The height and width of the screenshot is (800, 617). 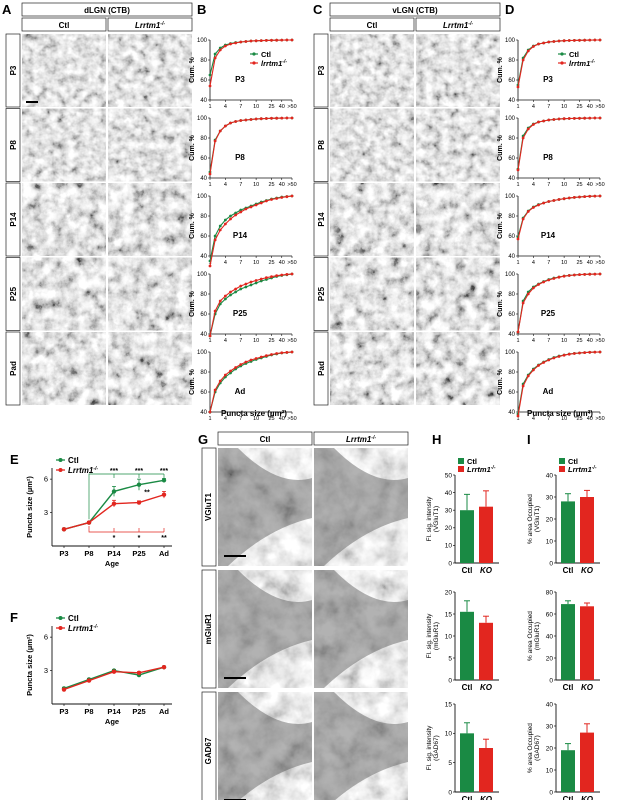 What do you see at coordinates (590, 419) in the screenshot?
I see `x-tick-label: 40` at bounding box center [590, 419].